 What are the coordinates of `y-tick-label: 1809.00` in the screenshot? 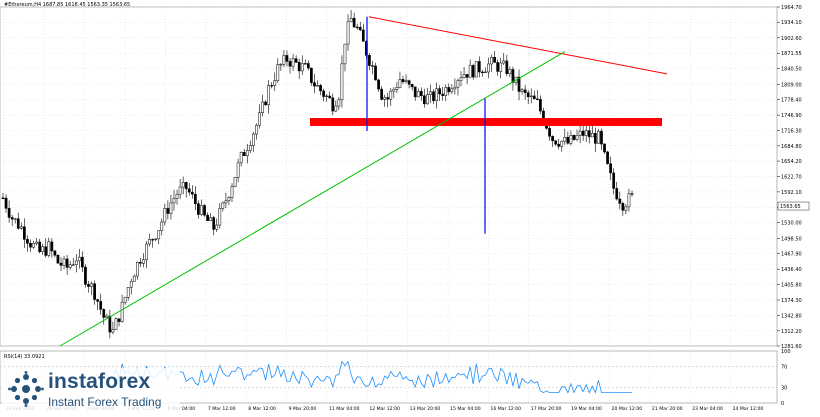 It's located at (791, 85).